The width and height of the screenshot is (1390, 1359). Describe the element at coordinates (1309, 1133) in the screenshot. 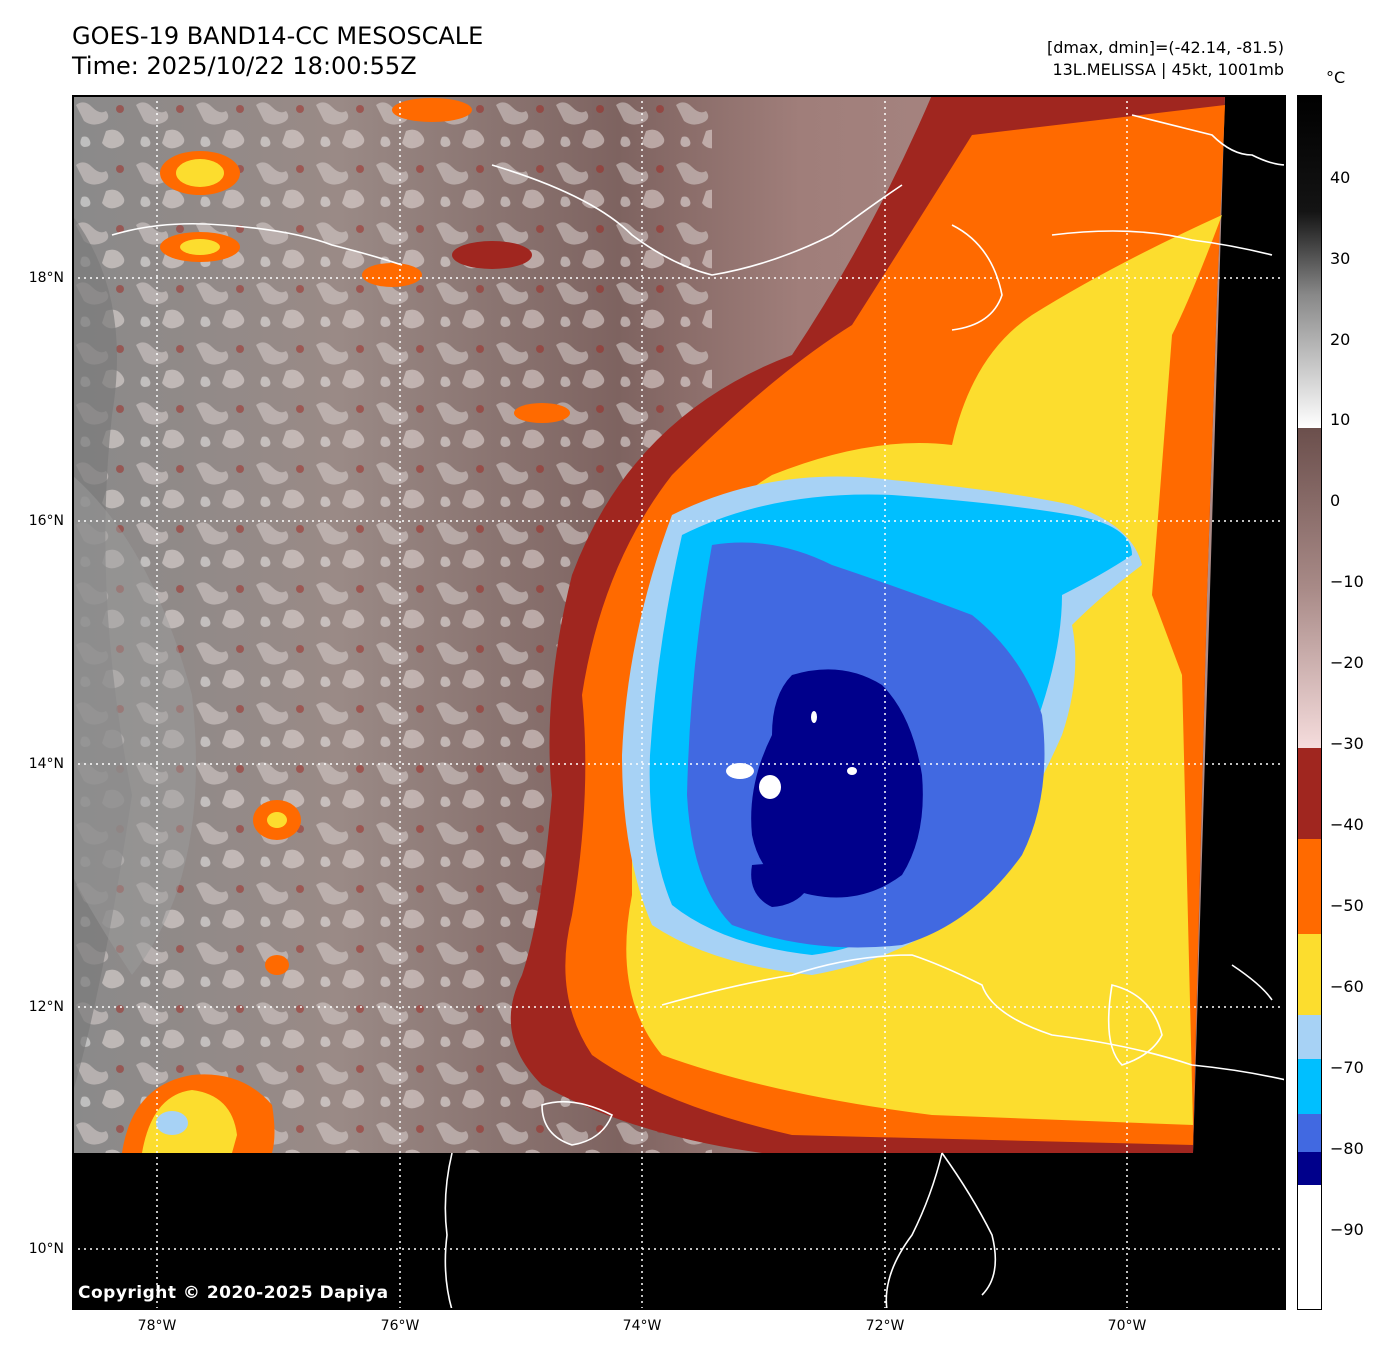

I see `colorbar-royal-blue-segment` at that location.